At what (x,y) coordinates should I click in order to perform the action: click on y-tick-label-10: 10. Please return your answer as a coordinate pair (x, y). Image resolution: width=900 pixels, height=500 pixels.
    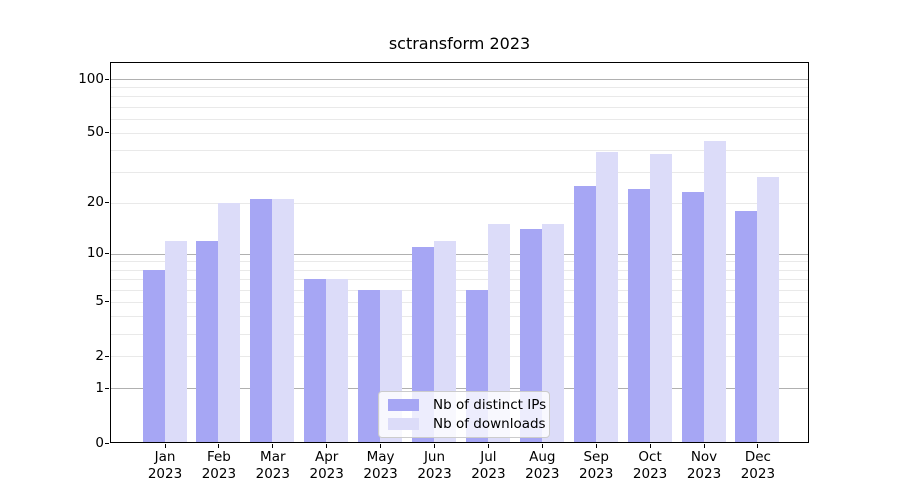
    Looking at the image, I should click on (95, 253).